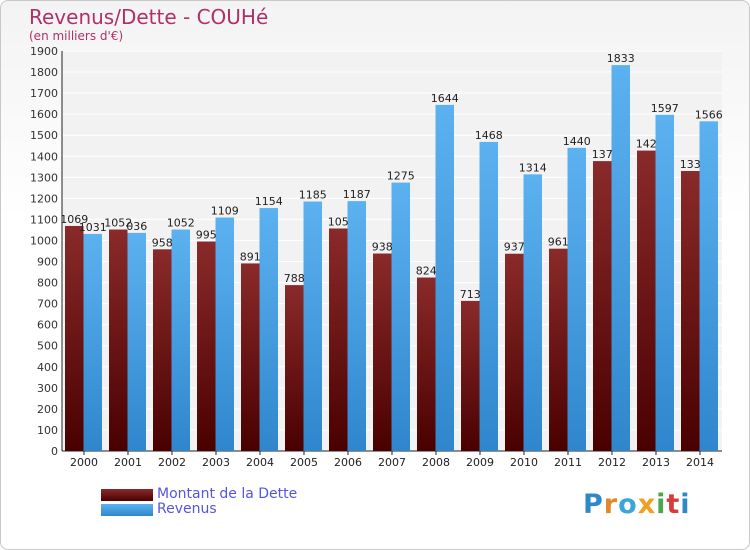  Describe the element at coordinates (524, 462) in the screenshot. I see `x-tick-label: 2010` at that location.